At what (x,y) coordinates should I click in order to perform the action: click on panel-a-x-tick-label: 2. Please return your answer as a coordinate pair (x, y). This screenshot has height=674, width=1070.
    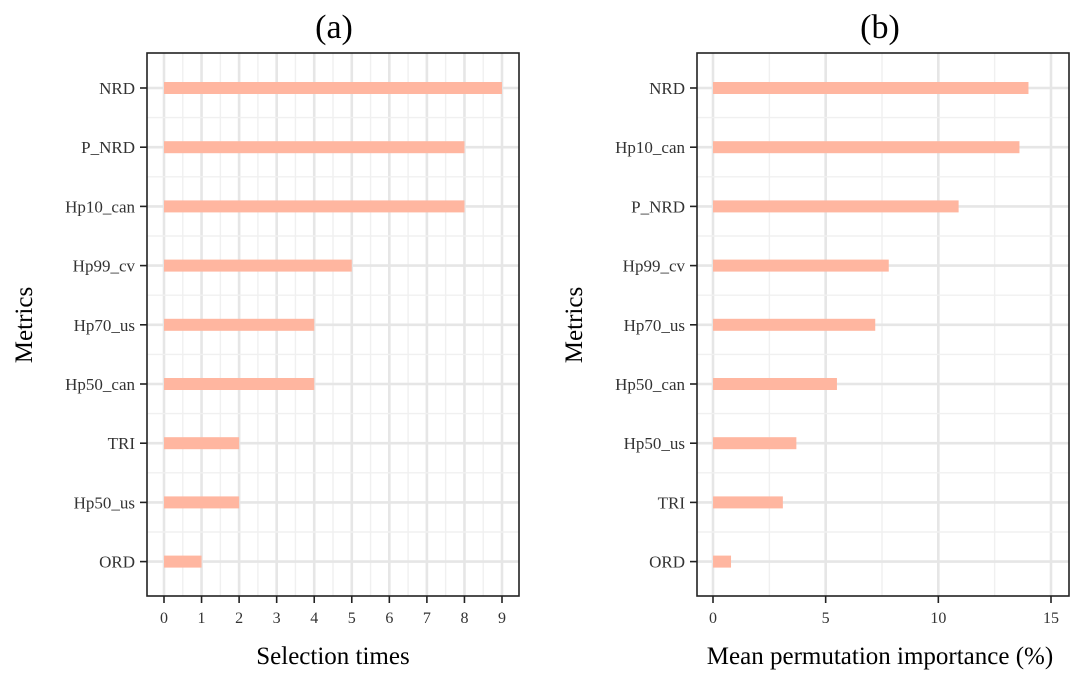
    Looking at the image, I should click on (239, 618).